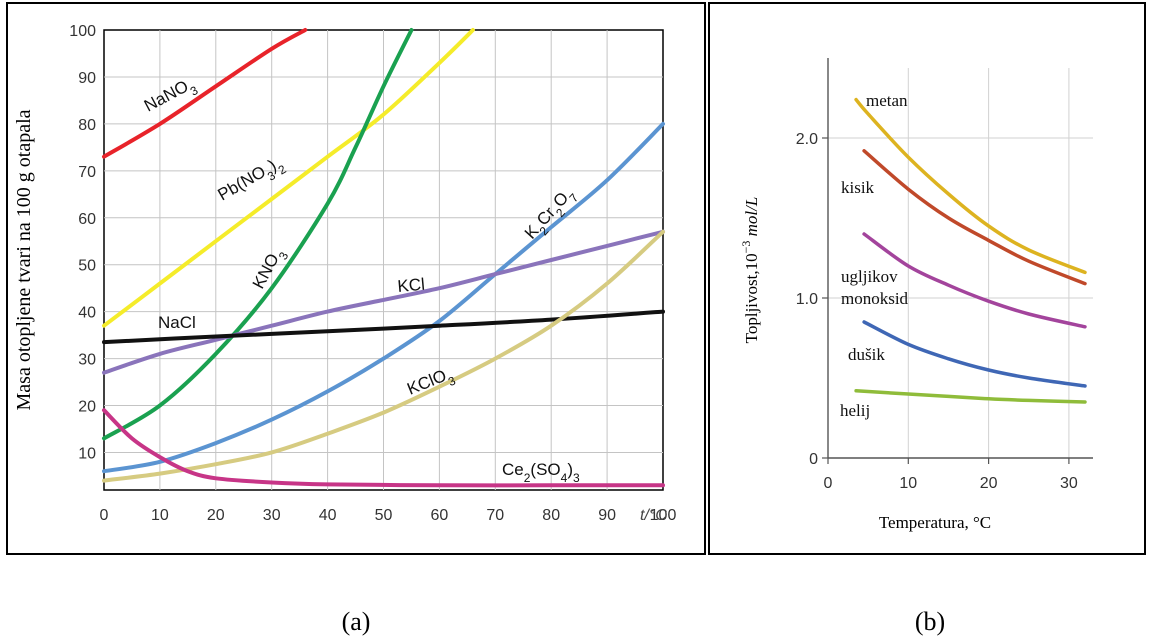 This screenshot has height=637, width=1151. What do you see at coordinates (527, 478) in the screenshot?
I see `panel-a-label-part: 2` at bounding box center [527, 478].